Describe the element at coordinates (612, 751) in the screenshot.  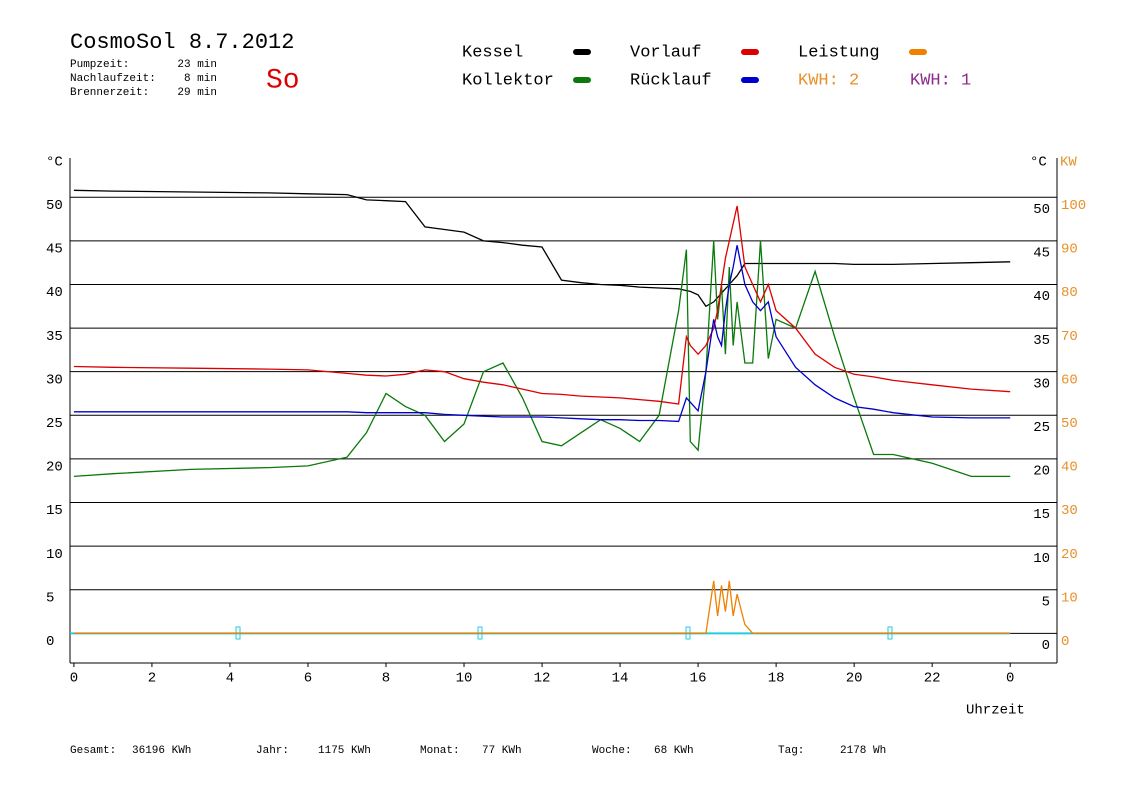
I see `total-label: Woche:` at that location.